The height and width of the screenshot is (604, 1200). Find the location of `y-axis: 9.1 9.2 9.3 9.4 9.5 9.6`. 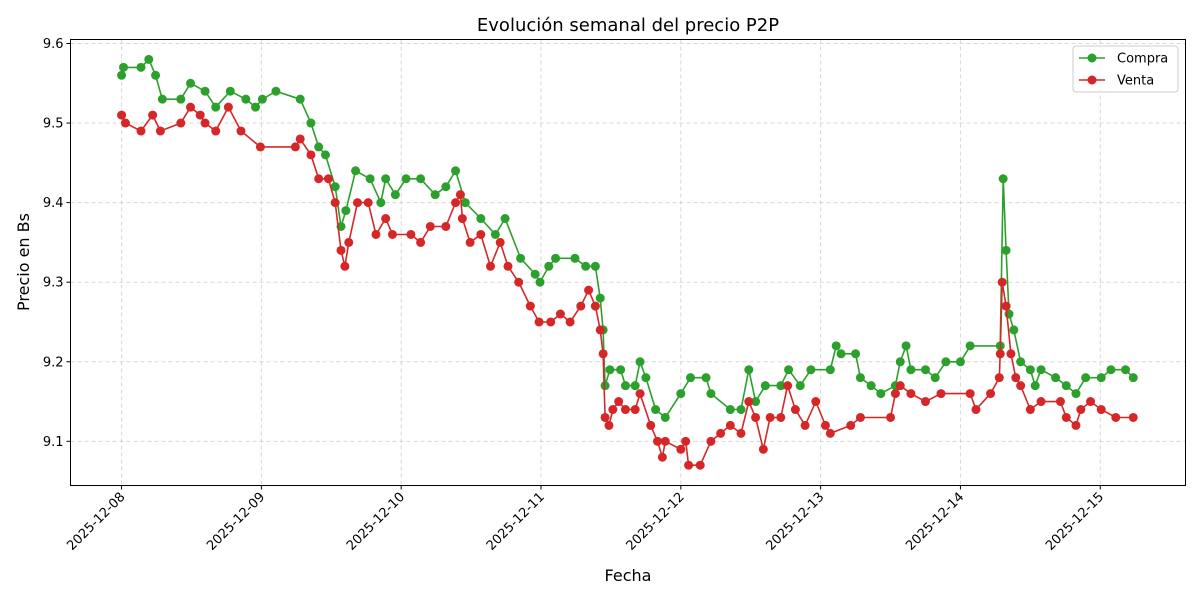

y-axis: 9.1 9.2 9.3 9.4 9.5 9.6 is located at coordinates (57, 243).